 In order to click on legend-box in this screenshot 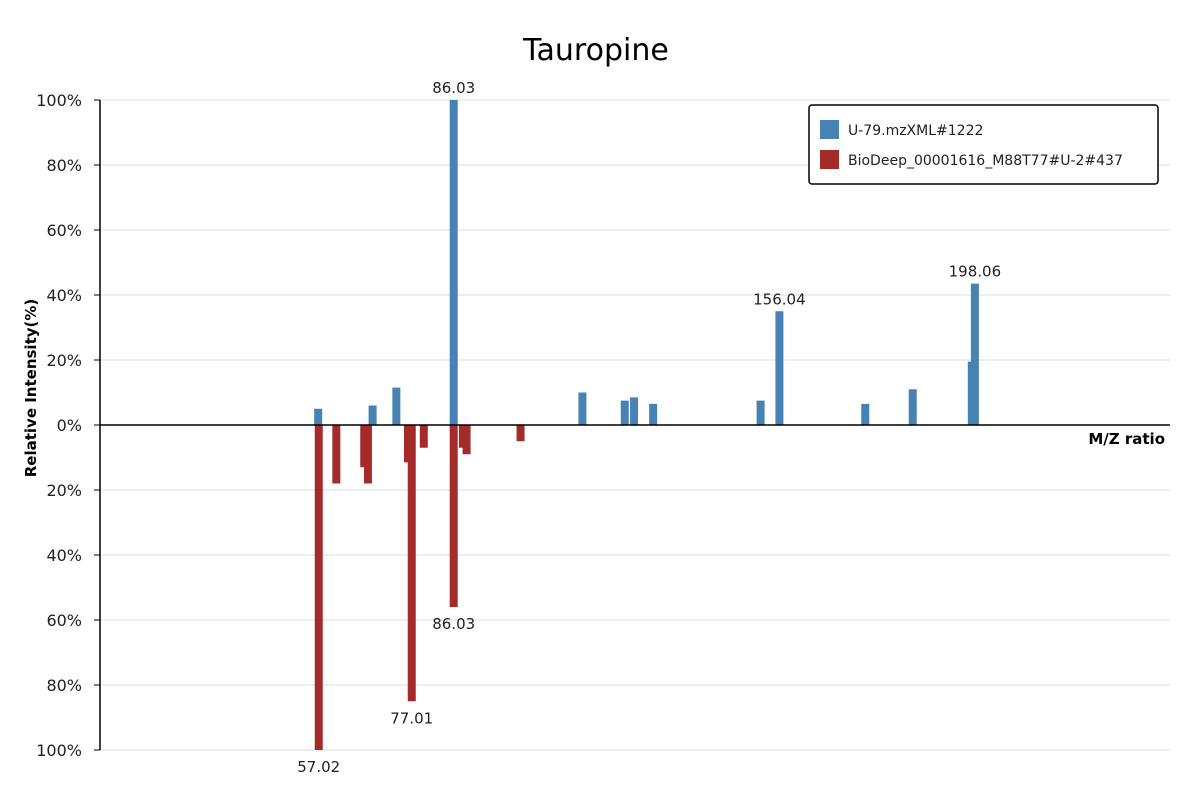, I will do `click(983, 144)`.